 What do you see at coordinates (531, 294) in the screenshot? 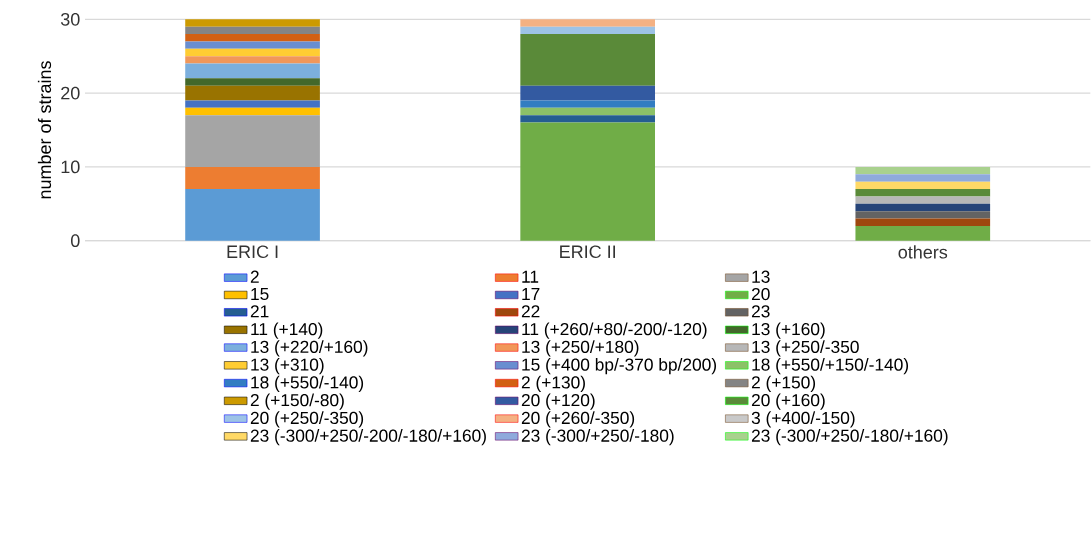
I see `legend-label: 17` at bounding box center [531, 294].